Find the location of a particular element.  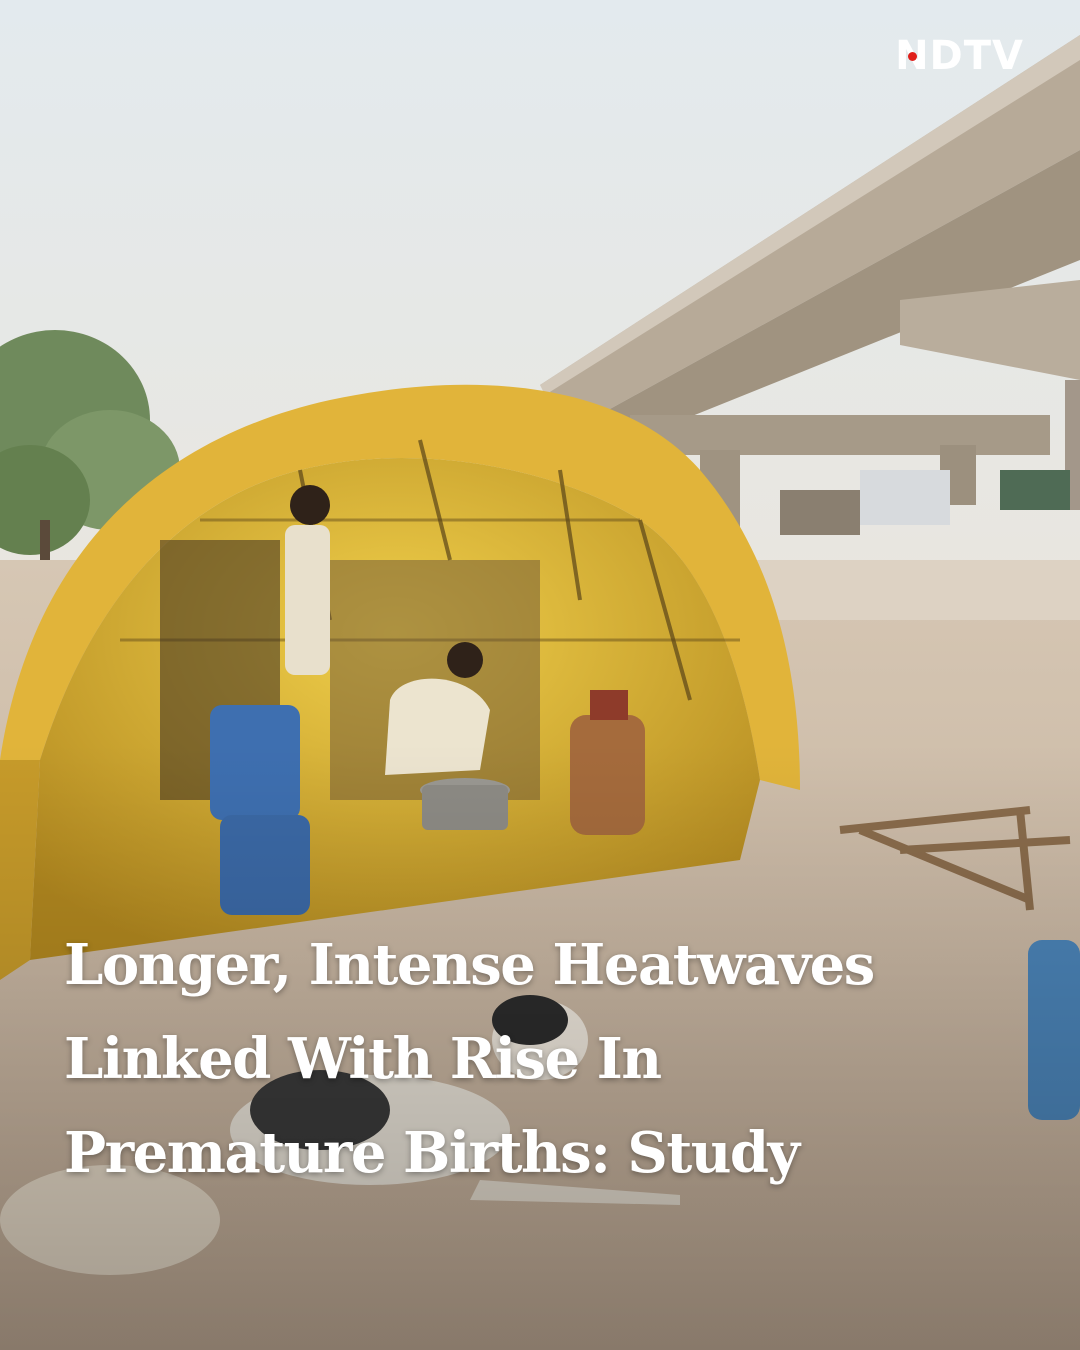

headline-line-1: Longer, Intense Heatwaves is located at coordinates (469, 965).